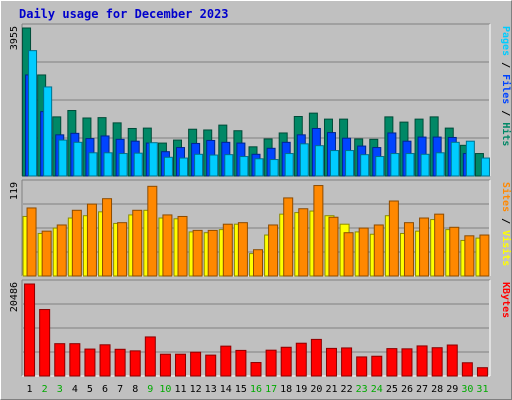 The width and height of the screenshot is (512, 400). I want to click on x-tick-label: 22, so click(347, 389).